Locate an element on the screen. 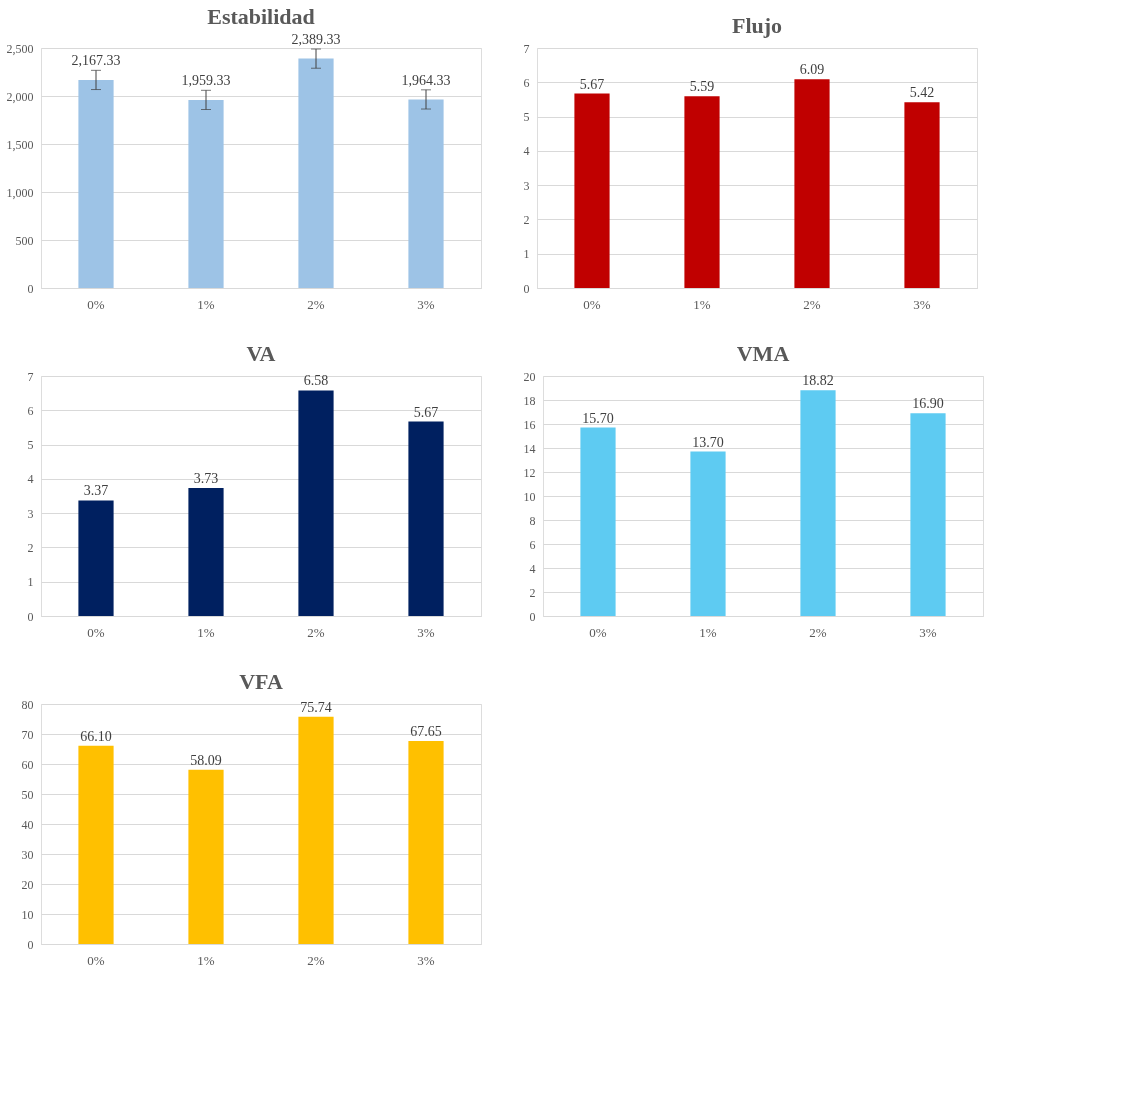 This screenshot has width=1141, height=1117. y-tick-label: 40 is located at coordinates (27, 824).